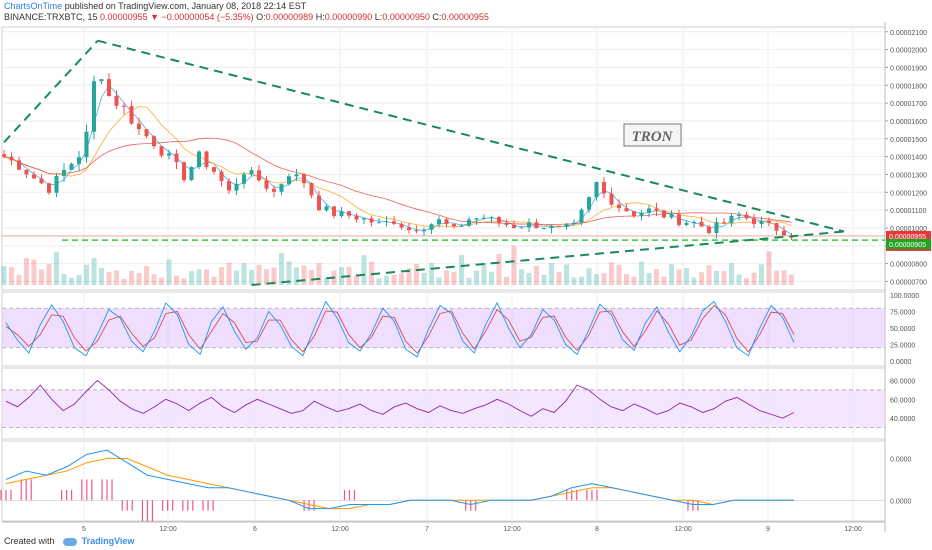  Describe the element at coordinates (202, 17) in the screenshot. I see `price-change: ▼ −0.00000054 (−5.35%)` at that location.